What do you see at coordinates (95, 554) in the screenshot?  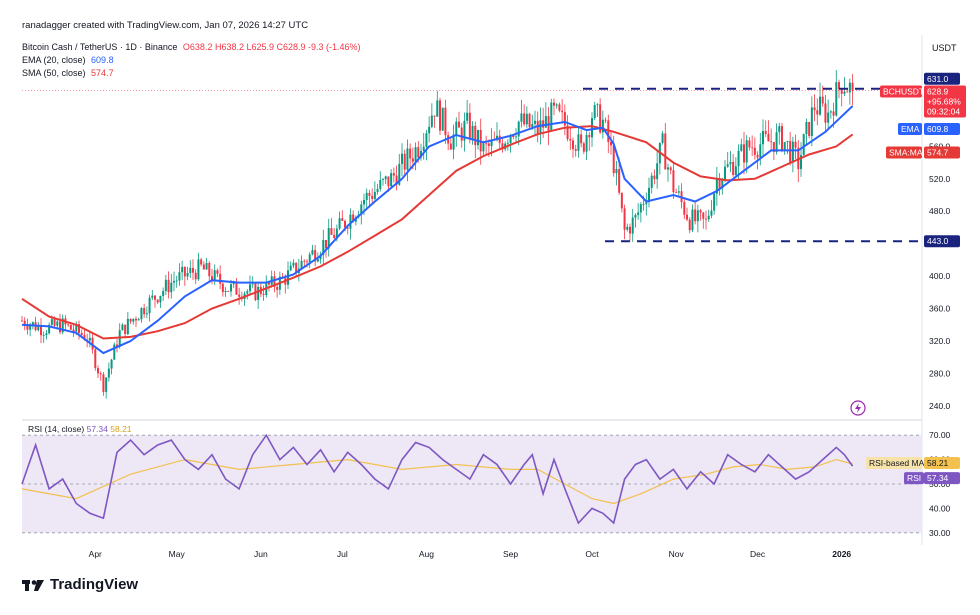 I see `date-tick-label: Apr` at bounding box center [95, 554].